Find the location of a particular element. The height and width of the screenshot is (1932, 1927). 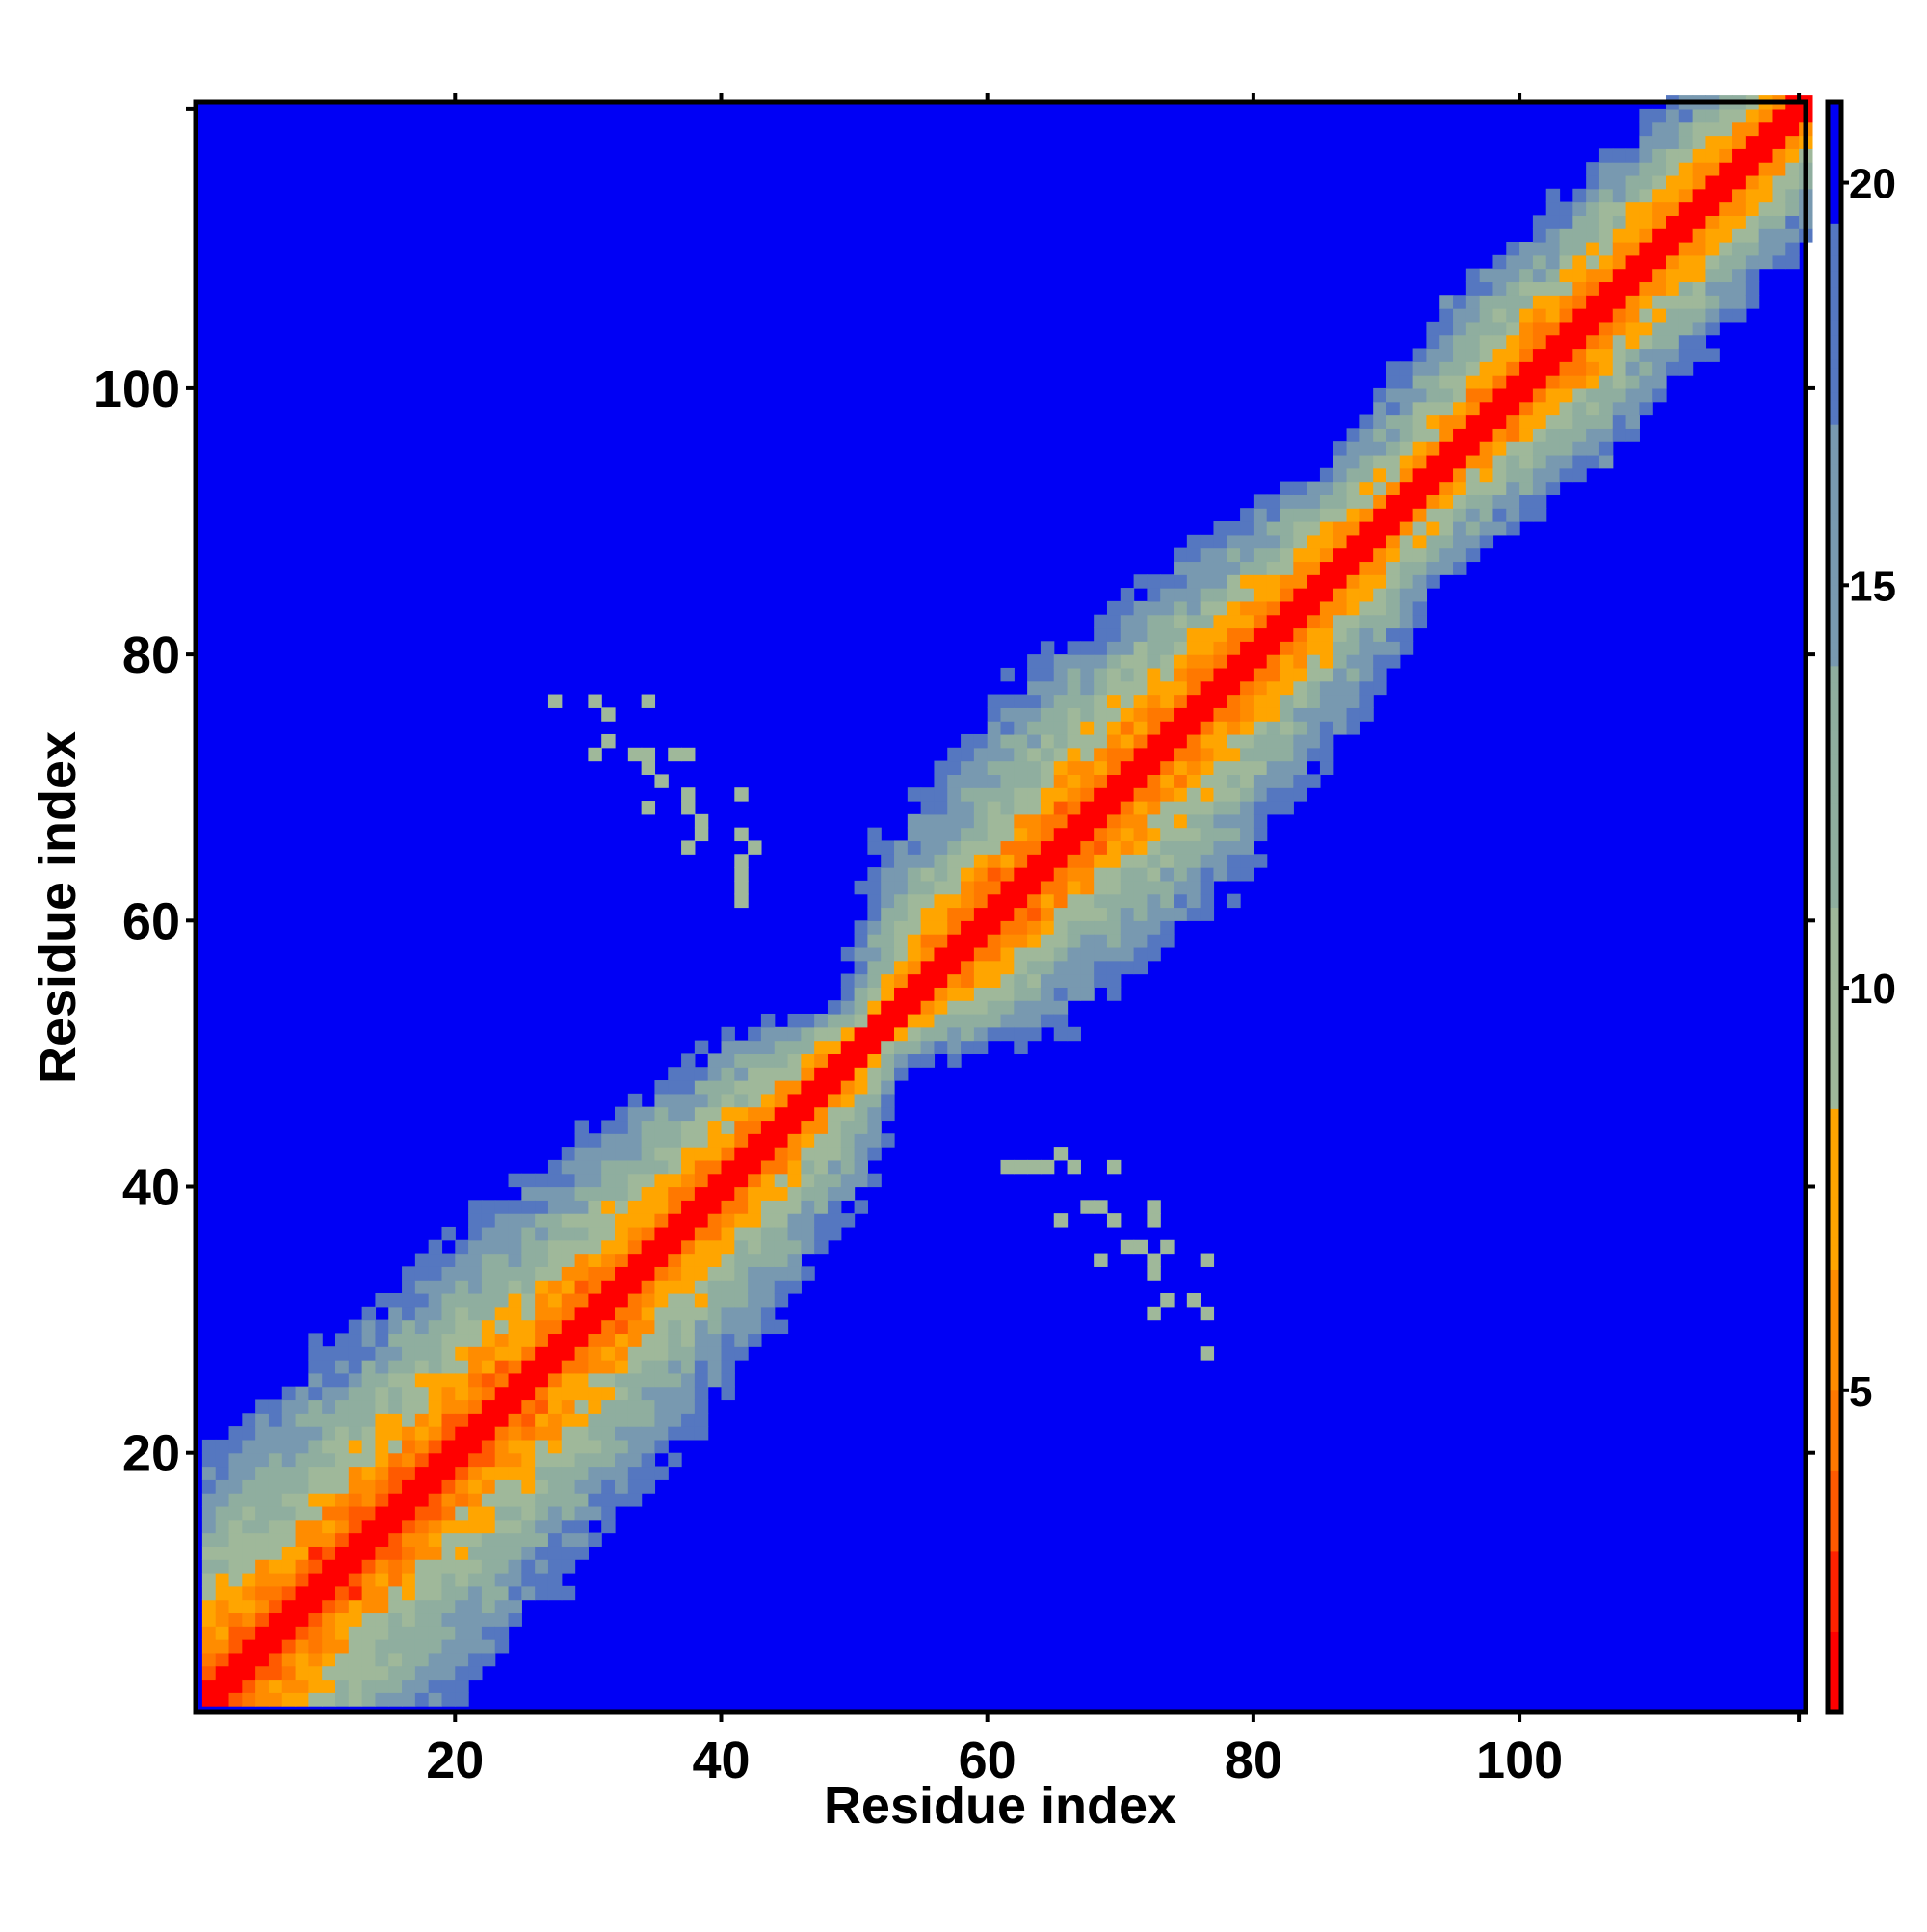

colorbar-tick-label: 10 is located at coordinates (1873, 989).